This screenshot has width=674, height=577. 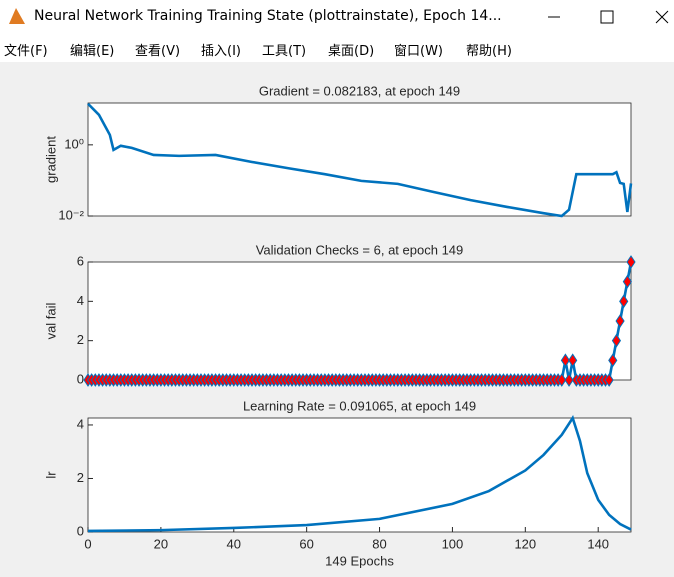 I want to click on close-button, so click(x=662, y=17).